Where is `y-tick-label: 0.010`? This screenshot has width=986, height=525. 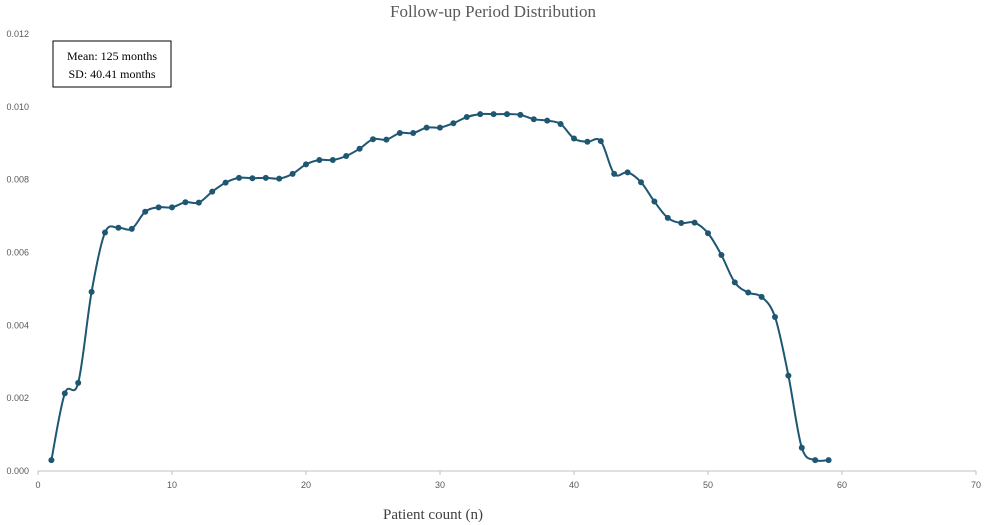
y-tick-label: 0.010 is located at coordinates (17, 107).